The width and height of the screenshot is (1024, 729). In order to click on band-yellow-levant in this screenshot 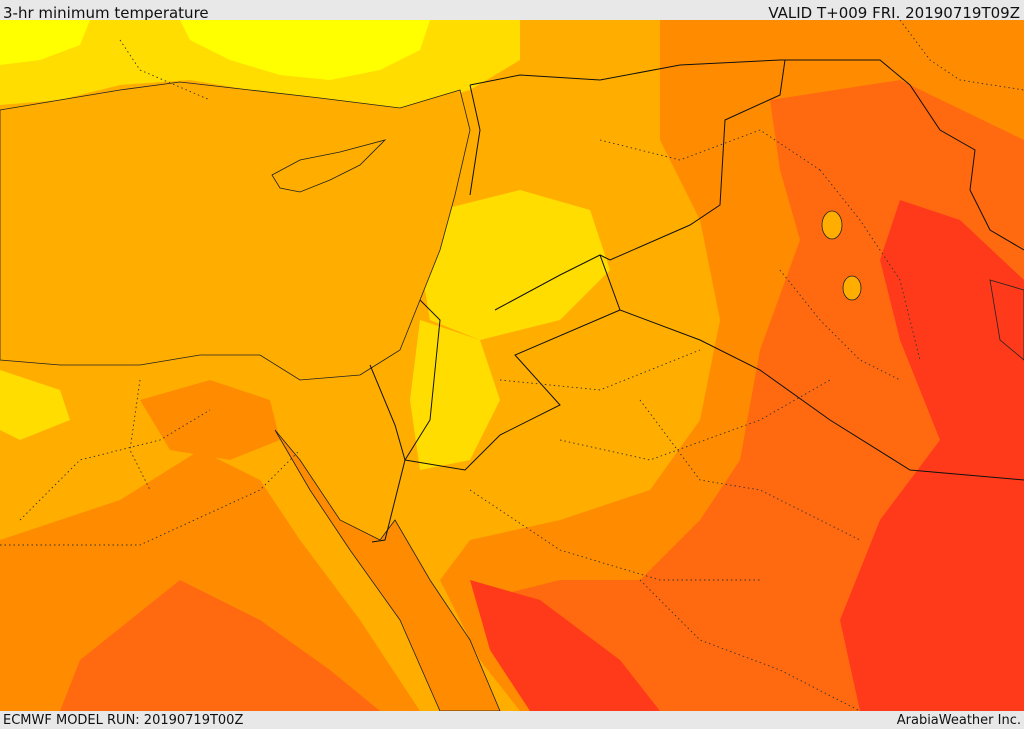, I will do `click(515, 265)`.